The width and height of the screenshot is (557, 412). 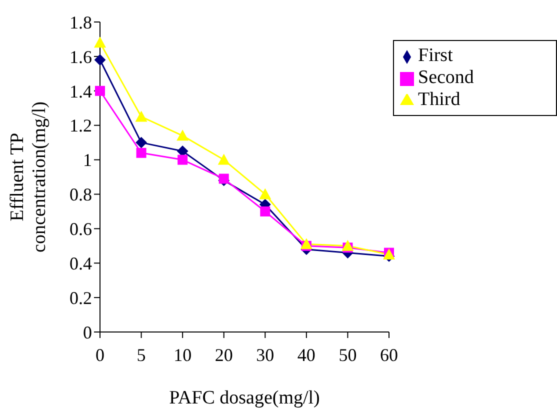 I want to click on legend-label: First, so click(x=435, y=55).